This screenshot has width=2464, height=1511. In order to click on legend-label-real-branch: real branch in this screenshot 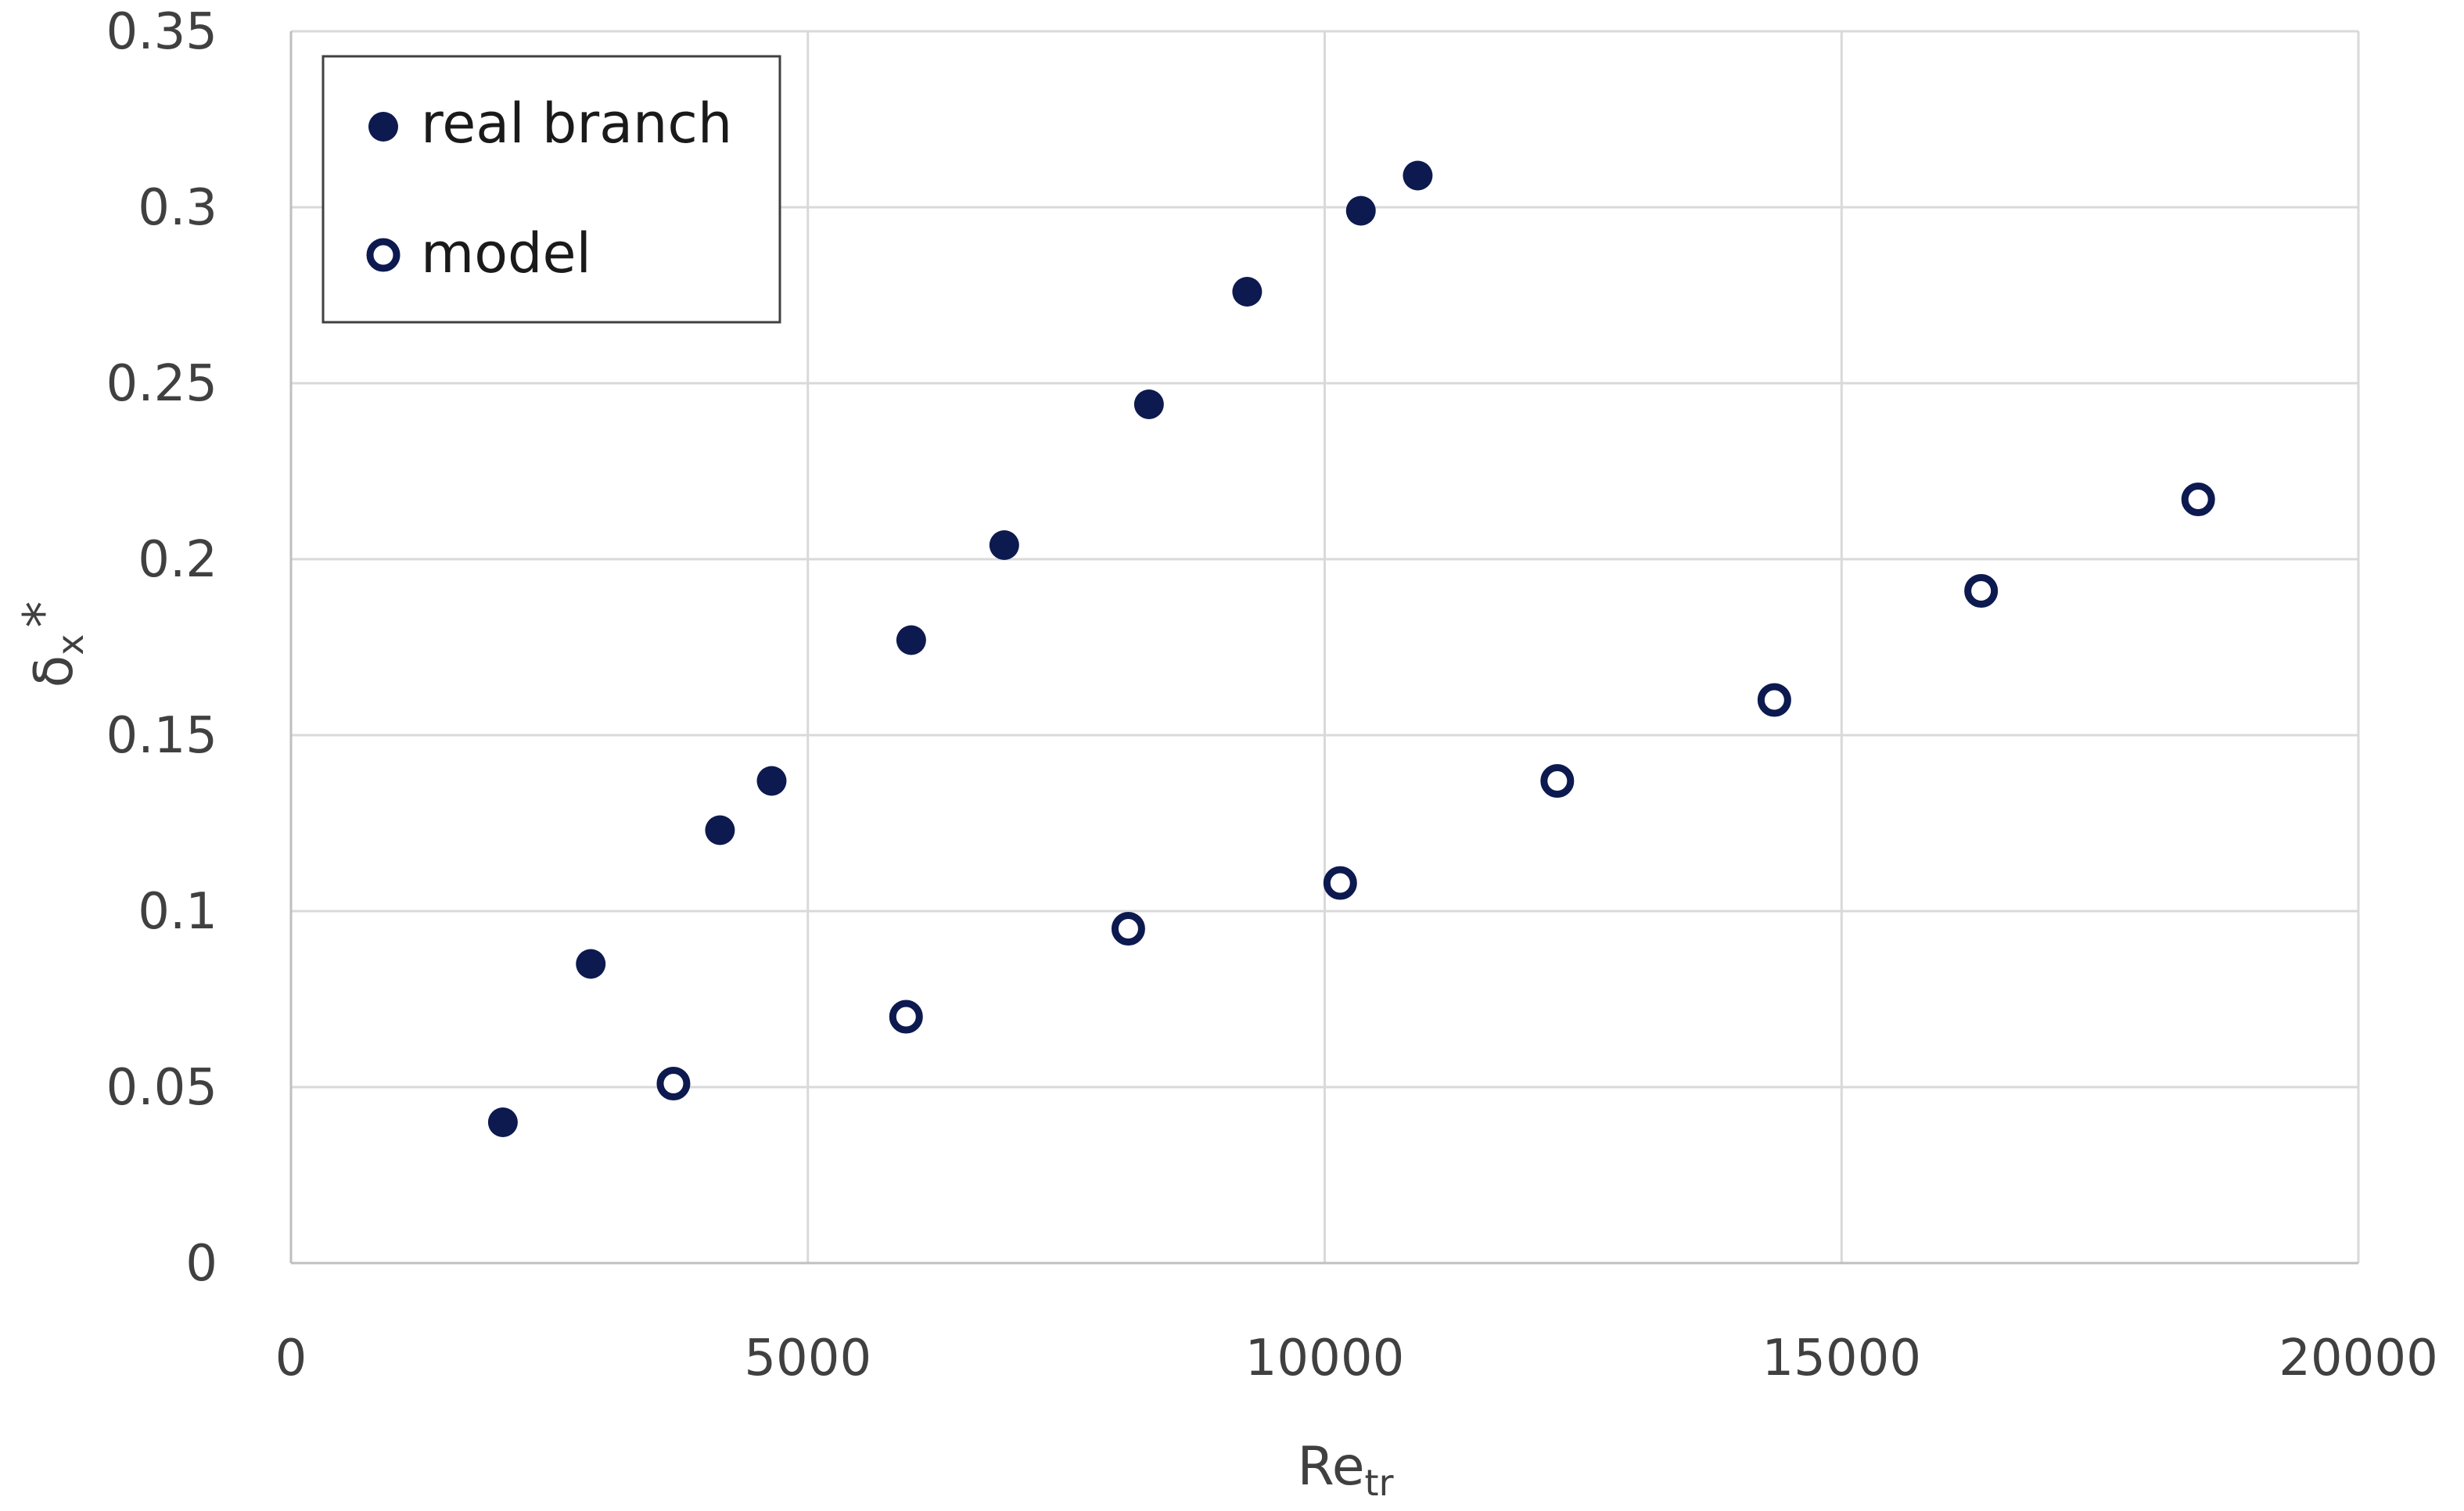, I will do `click(576, 124)`.